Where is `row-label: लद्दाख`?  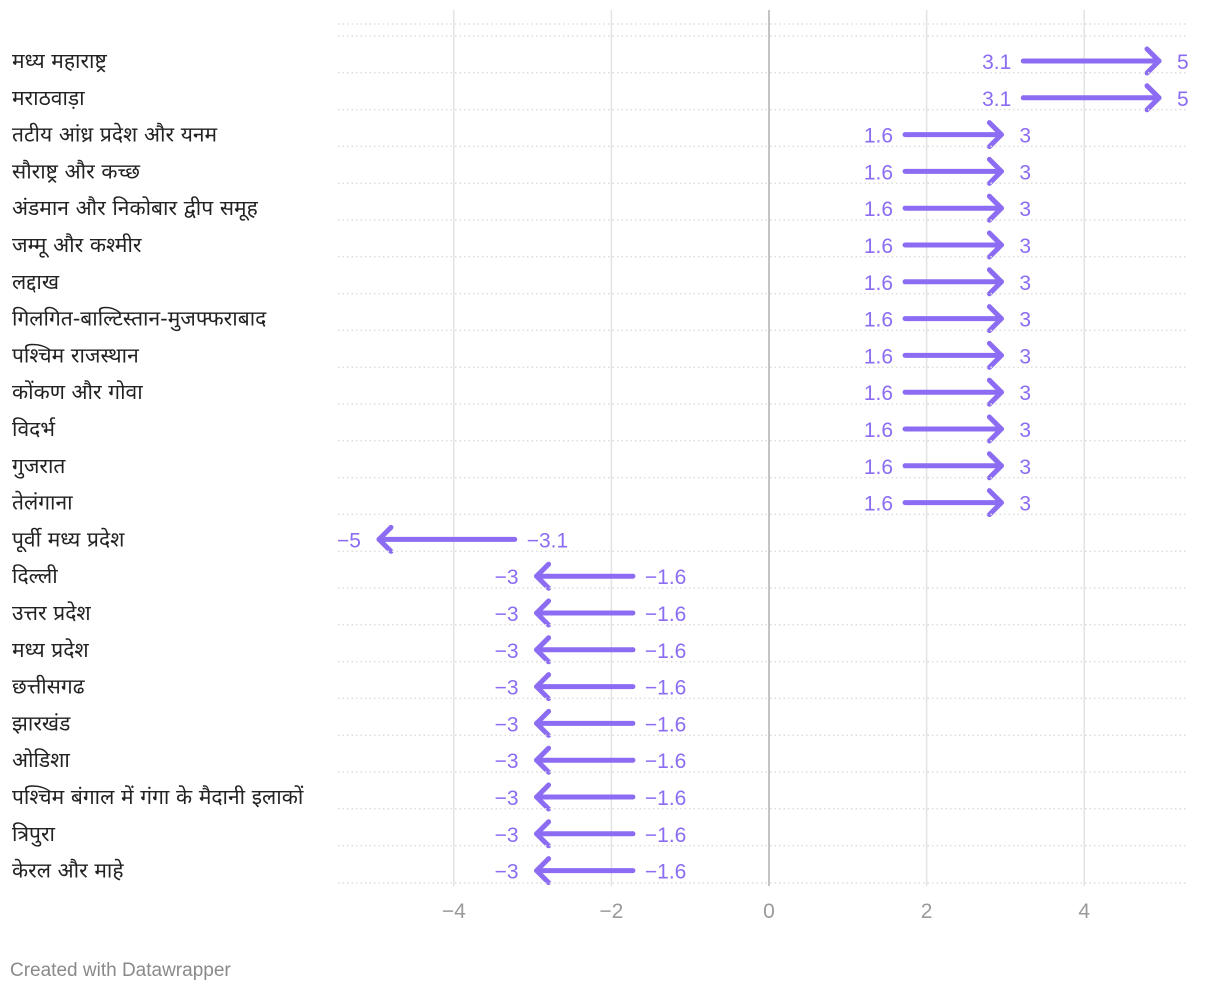
row-label: लद्दाख is located at coordinates (36, 282).